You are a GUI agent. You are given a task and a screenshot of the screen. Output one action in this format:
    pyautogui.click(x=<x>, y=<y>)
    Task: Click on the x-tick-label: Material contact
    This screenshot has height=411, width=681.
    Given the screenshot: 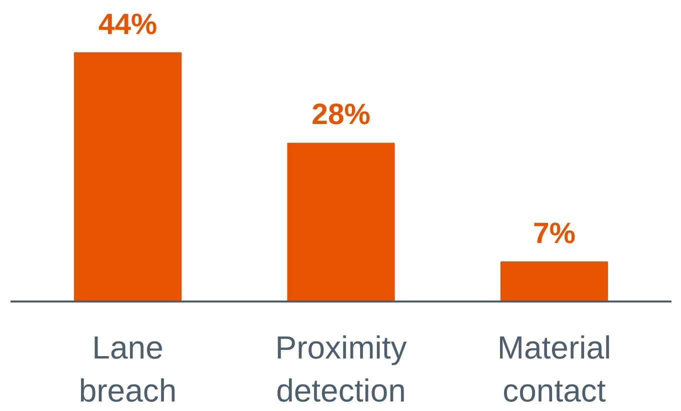 What is the action you would take?
    pyautogui.click(x=554, y=369)
    